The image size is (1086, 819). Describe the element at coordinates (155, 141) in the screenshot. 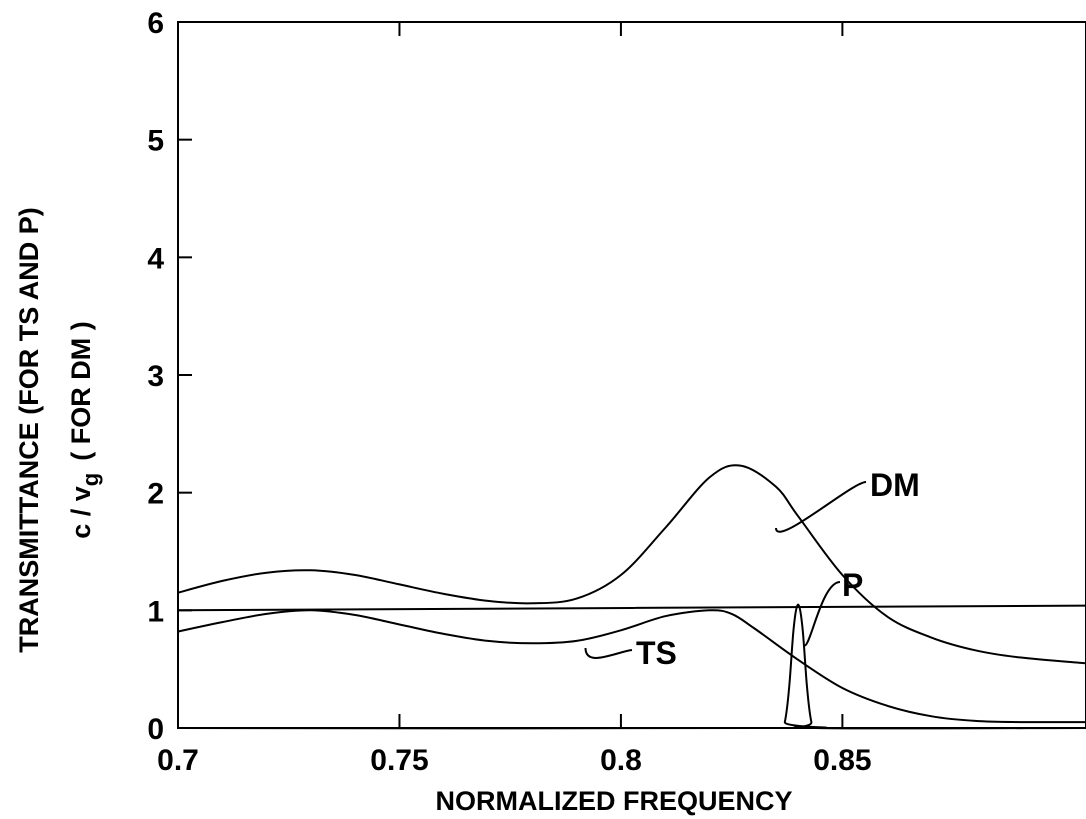

I see `y-tick-label: 5` at that location.